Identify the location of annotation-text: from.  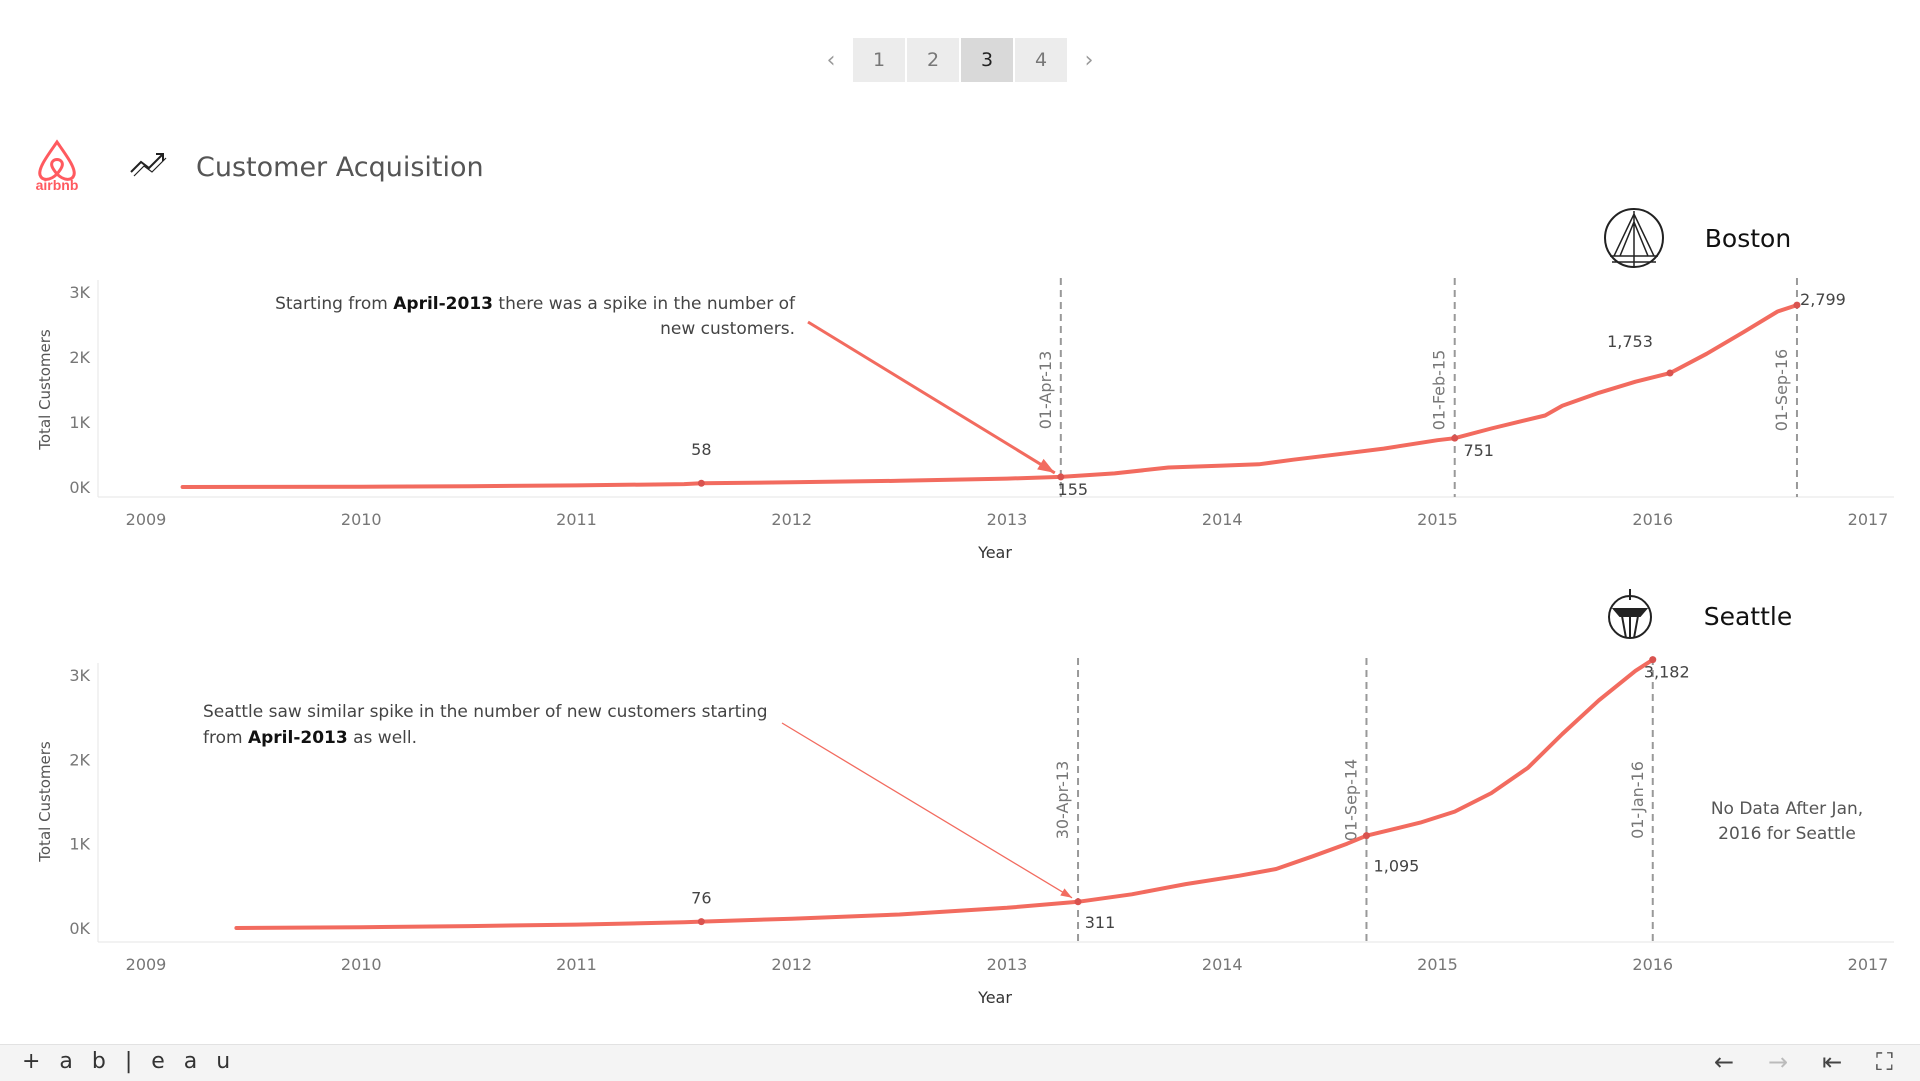
(225, 738).